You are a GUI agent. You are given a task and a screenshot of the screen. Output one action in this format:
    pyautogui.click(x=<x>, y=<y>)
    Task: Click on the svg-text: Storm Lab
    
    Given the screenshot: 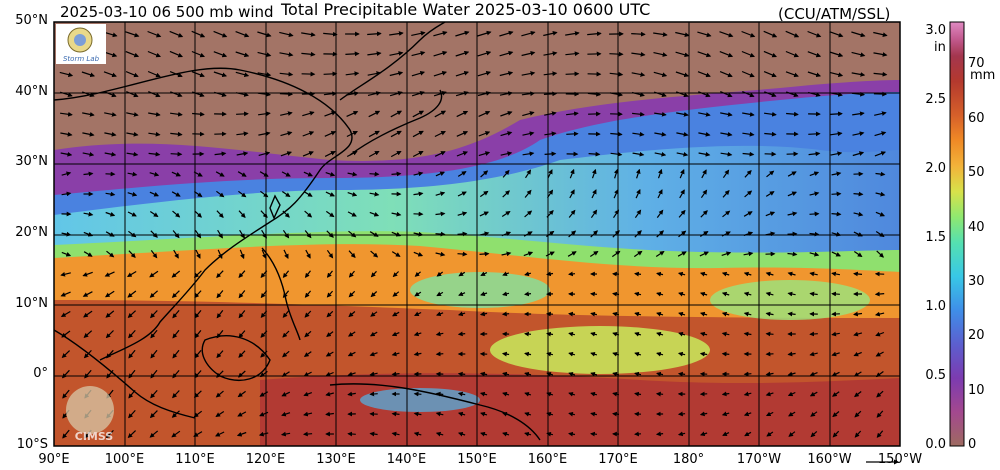 What is the action you would take?
    pyautogui.click(x=81, y=59)
    